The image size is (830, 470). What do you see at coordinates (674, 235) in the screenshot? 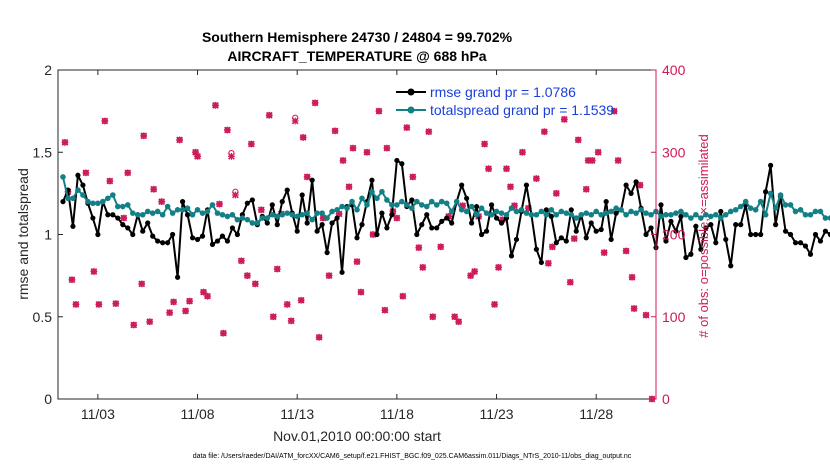
I see `y-right-tick-label: 200` at bounding box center [674, 235].